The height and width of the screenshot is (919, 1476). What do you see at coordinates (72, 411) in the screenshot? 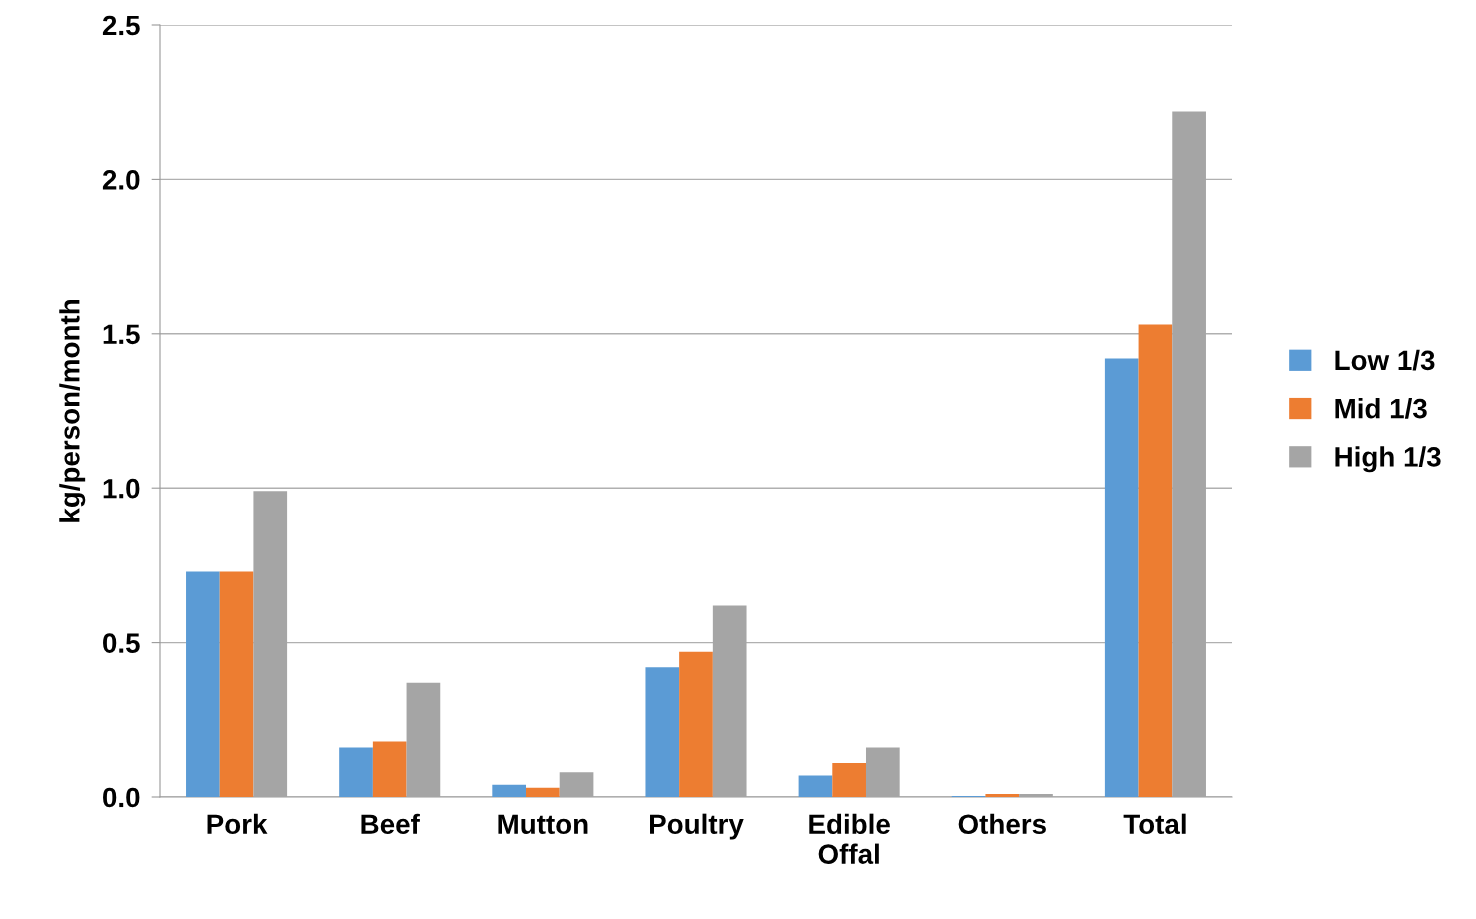
I see `y-axis-title: kg/person/month` at bounding box center [72, 411].